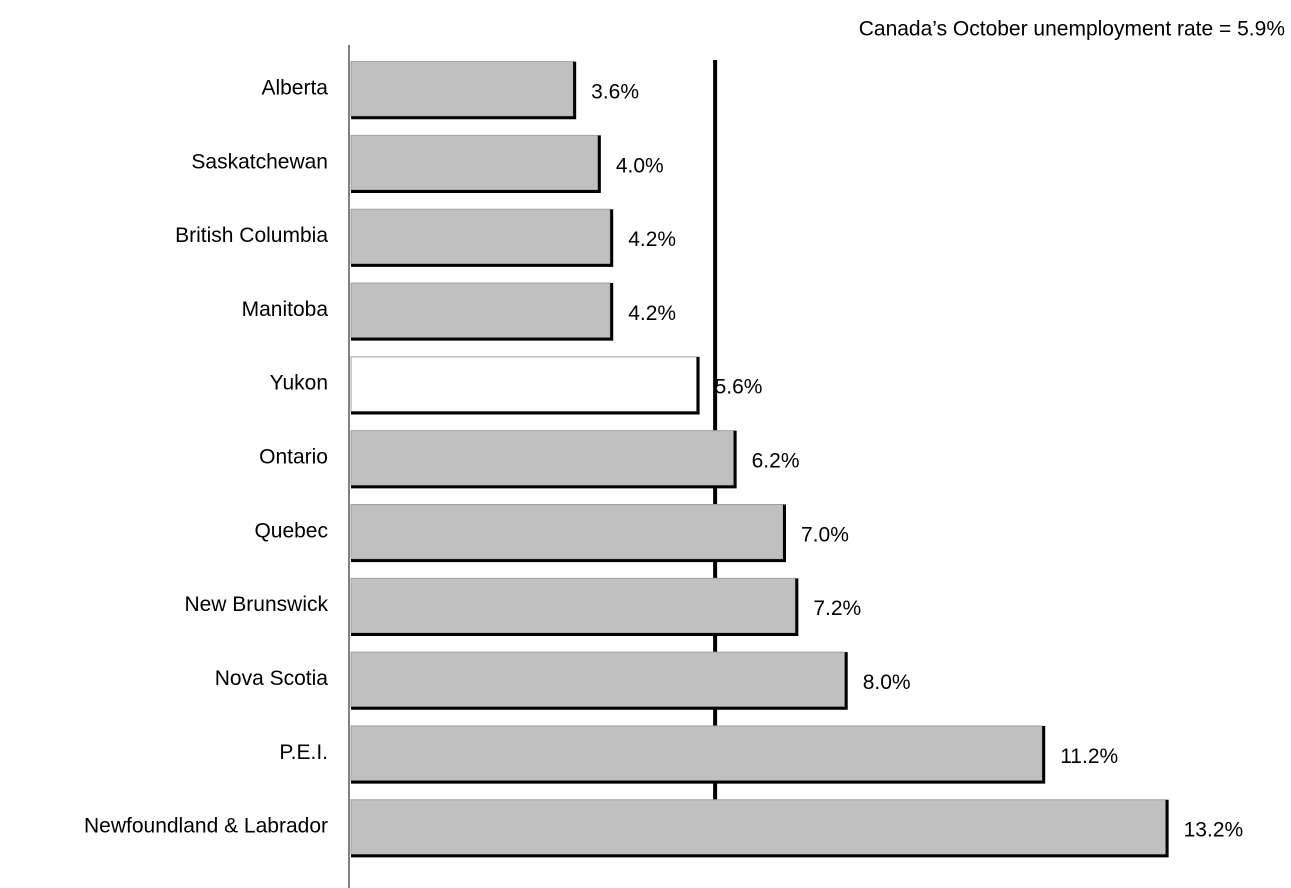 The width and height of the screenshot is (1291, 888). Describe the element at coordinates (206, 826) in the screenshot. I see `category-label: Newfoundland & Labrador` at that location.